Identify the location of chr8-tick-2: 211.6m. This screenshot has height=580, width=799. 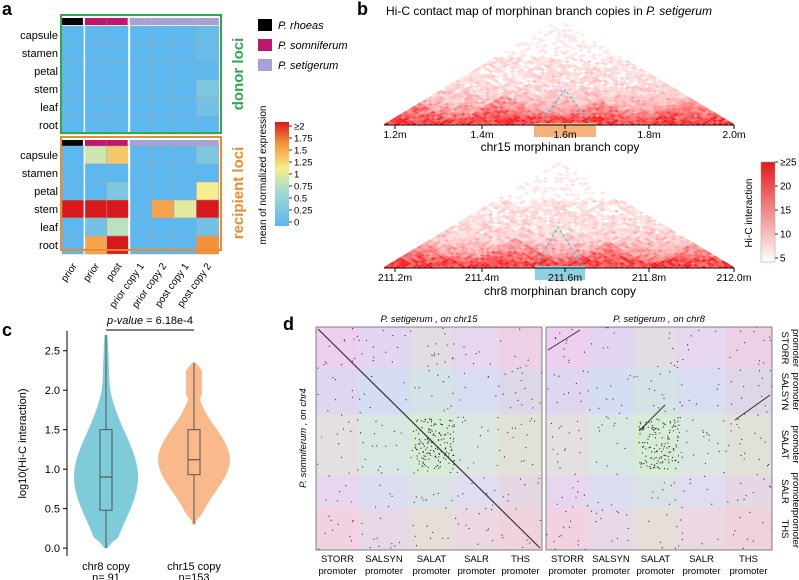
(565, 278).